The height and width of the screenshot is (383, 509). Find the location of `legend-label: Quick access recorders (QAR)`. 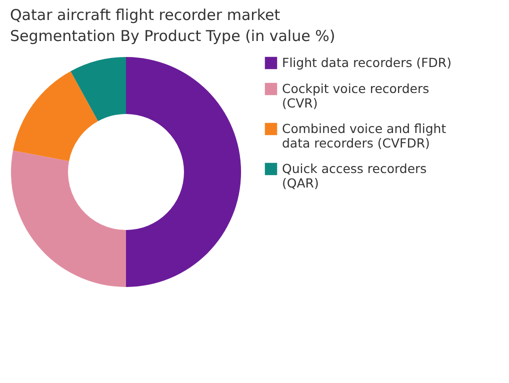

legend-label: Quick access recorders (QAR) is located at coordinates (354, 175).